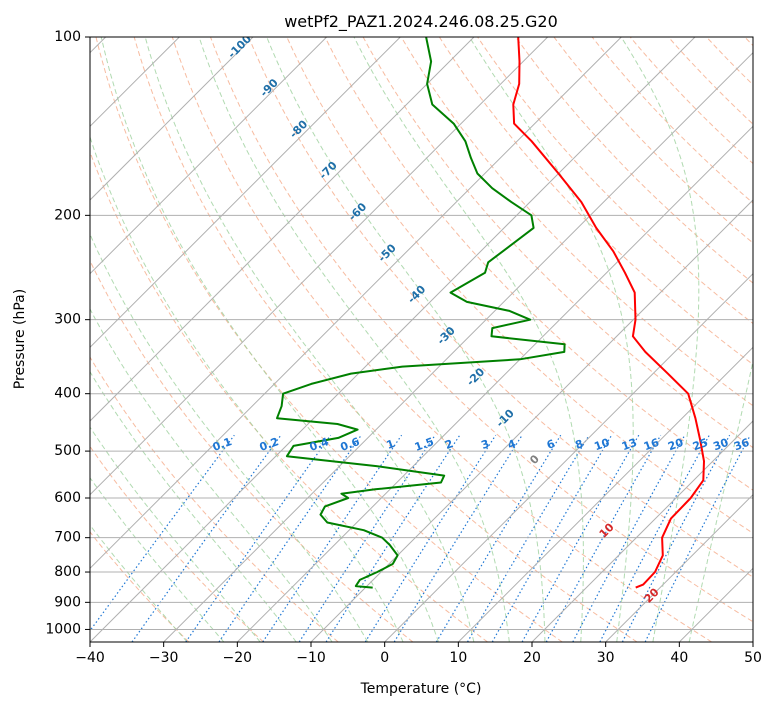  What do you see at coordinates (311, 658) in the screenshot?
I see `x-tick-label: −10` at bounding box center [311, 658].